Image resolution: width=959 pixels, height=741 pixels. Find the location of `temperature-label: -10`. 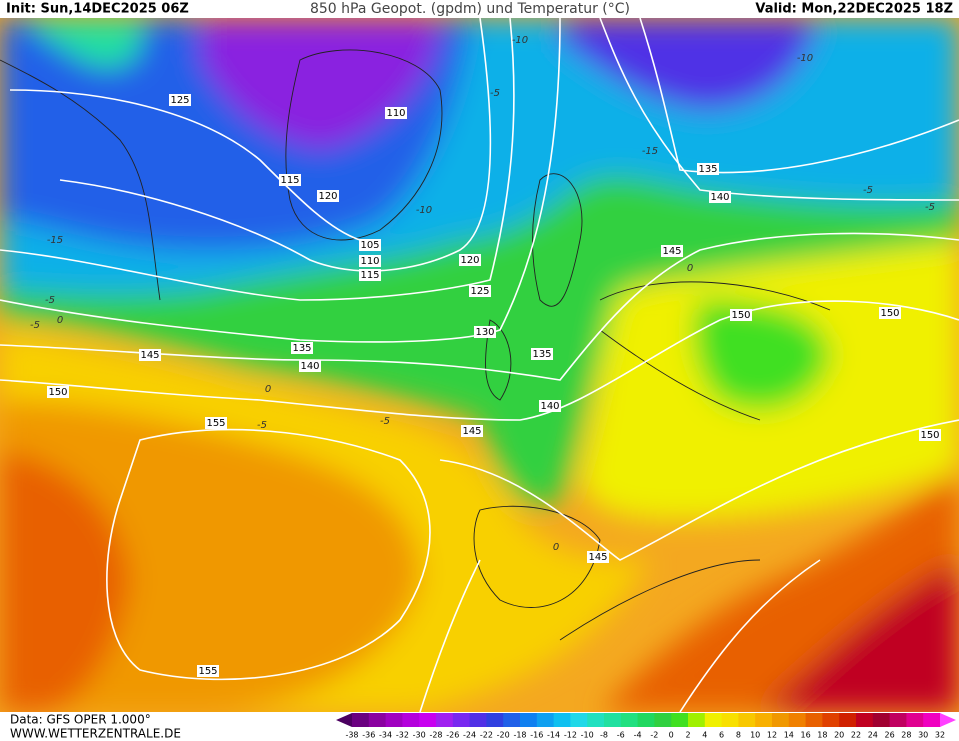

temperature-label: -10 is located at coordinates (424, 210).